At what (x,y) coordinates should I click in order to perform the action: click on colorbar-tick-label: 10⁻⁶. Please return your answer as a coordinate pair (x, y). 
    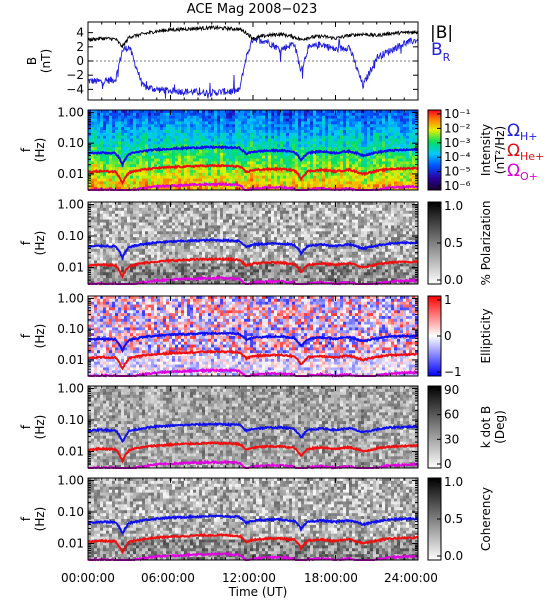
    Looking at the image, I should click on (457, 186).